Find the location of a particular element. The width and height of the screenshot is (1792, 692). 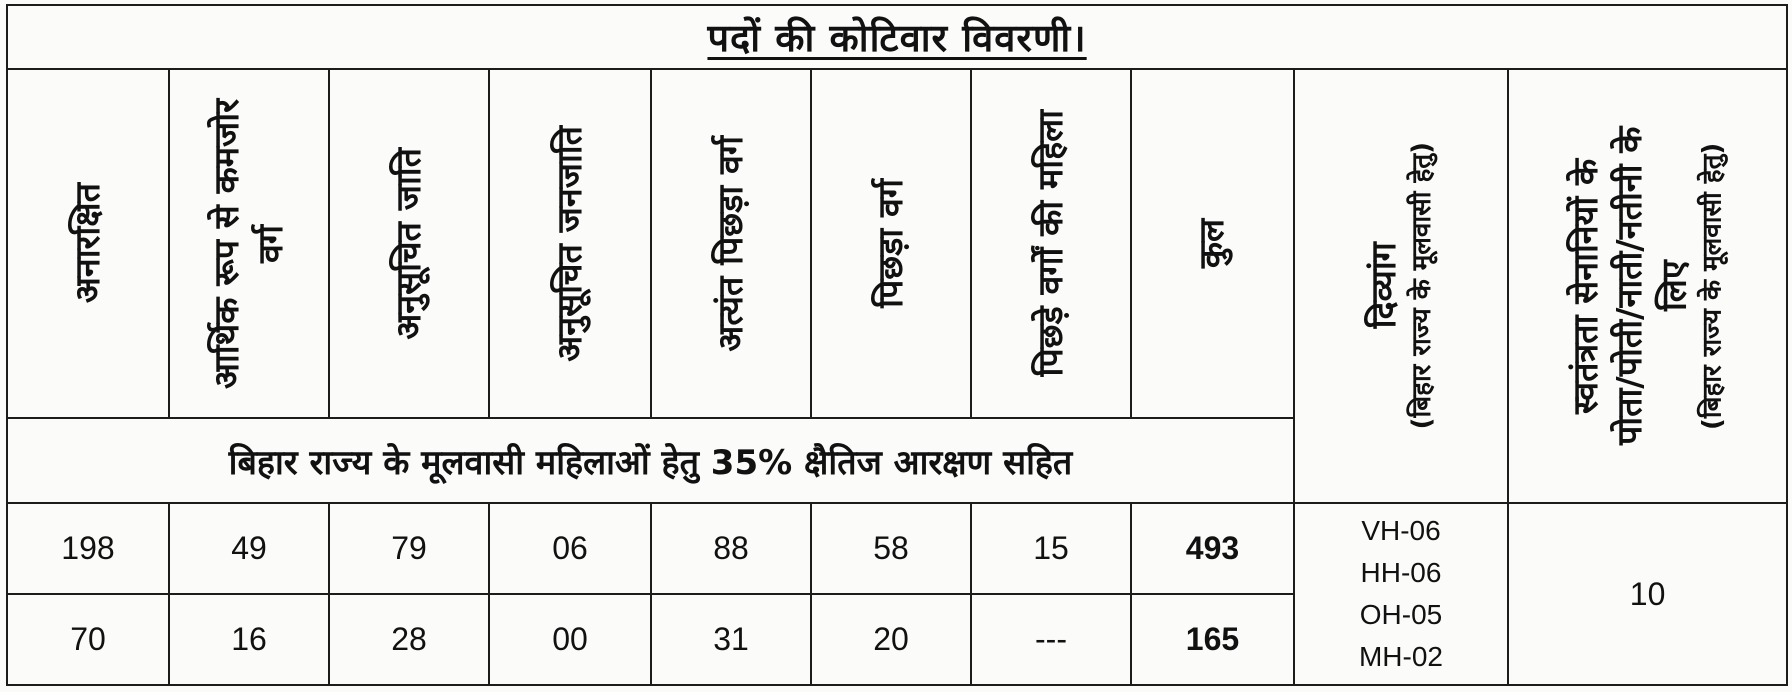

header-label: अनारक्षित is located at coordinates (87, 243).